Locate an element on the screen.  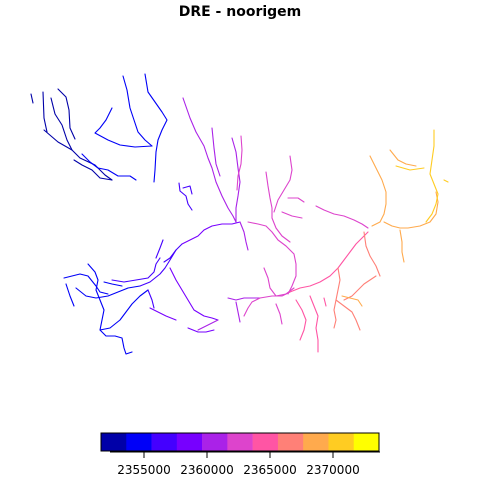
segments-orange is located at coordinates (390, 228).